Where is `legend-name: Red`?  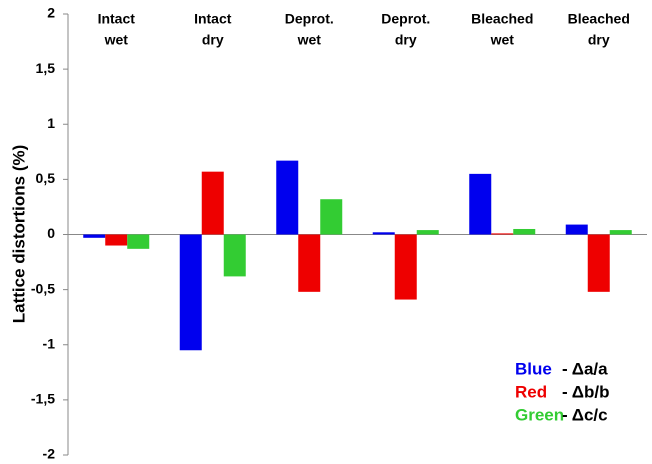
legend-name: Red is located at coordinates (531, 391).